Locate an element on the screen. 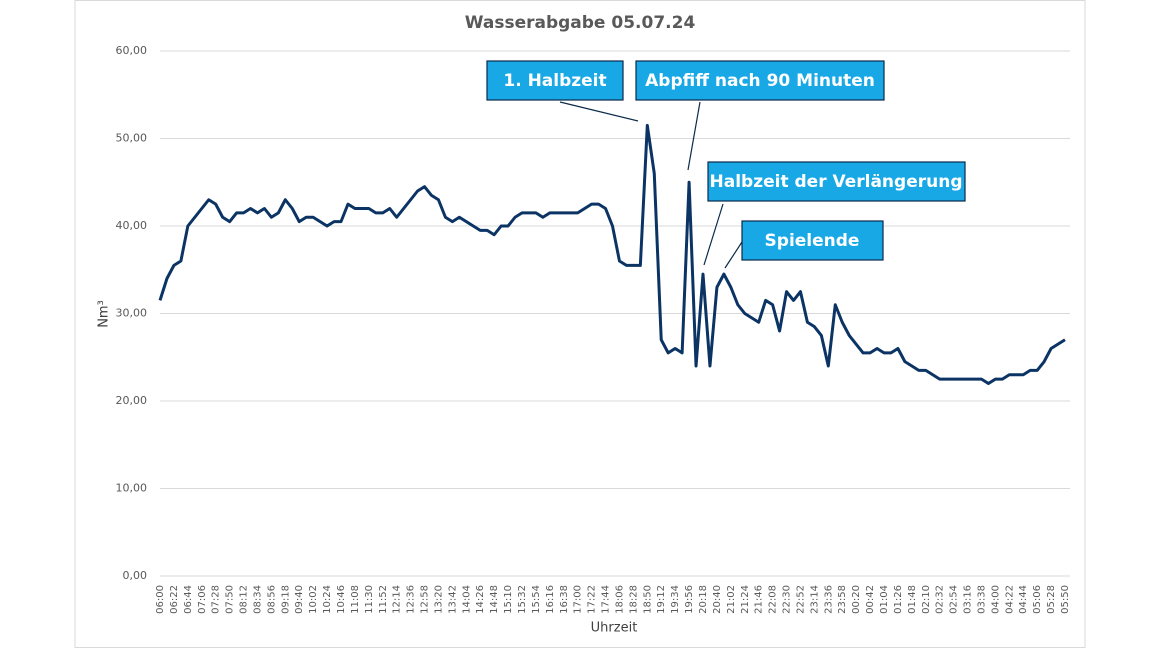 The height and width of the screenshot is (650, 1160). x-tick-label: 15:10 is located at coordinates (508, 599).